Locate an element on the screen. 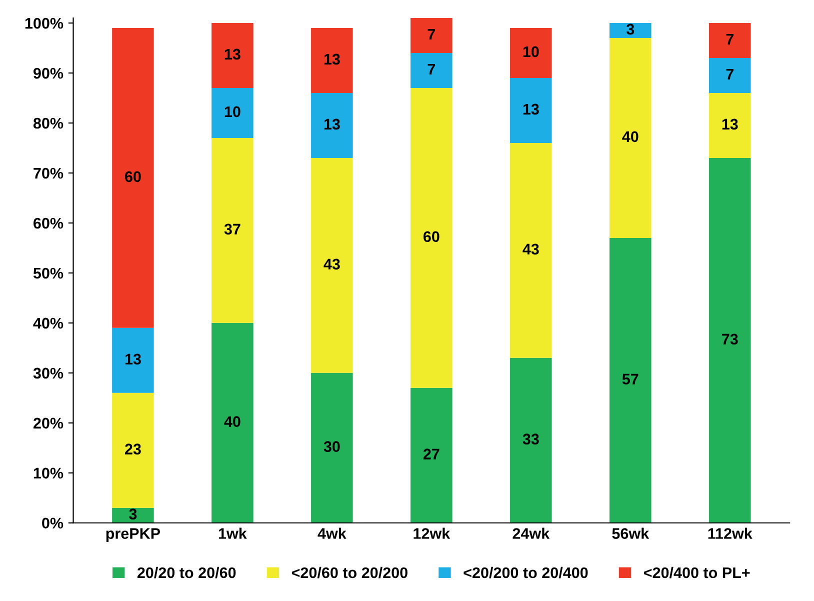 This screenshot has height=601, width=814. y-tick-label: 100% is located at coordinates (44, 23).